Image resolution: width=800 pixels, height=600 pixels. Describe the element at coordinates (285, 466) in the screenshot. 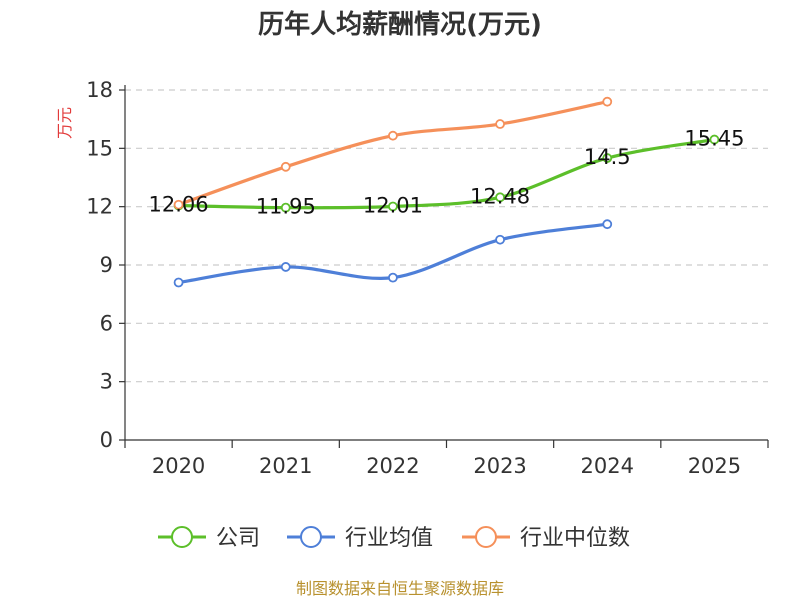

I see `x-tick-label: 2021` at that location.